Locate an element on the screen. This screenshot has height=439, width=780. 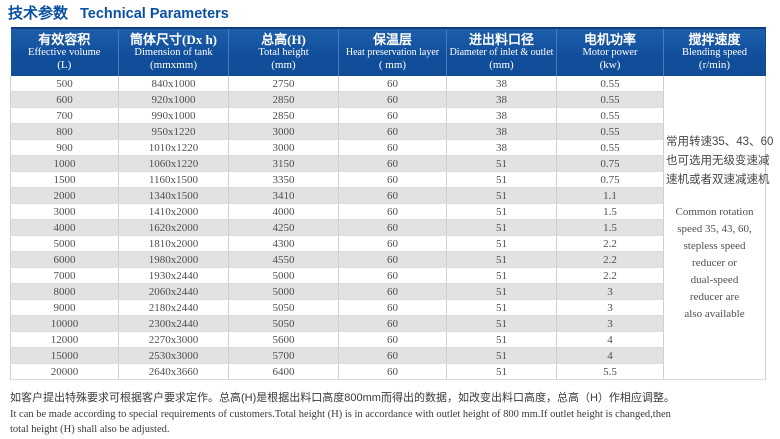
page-title-en: Technical Parameters is located at coordinates (154, 14).